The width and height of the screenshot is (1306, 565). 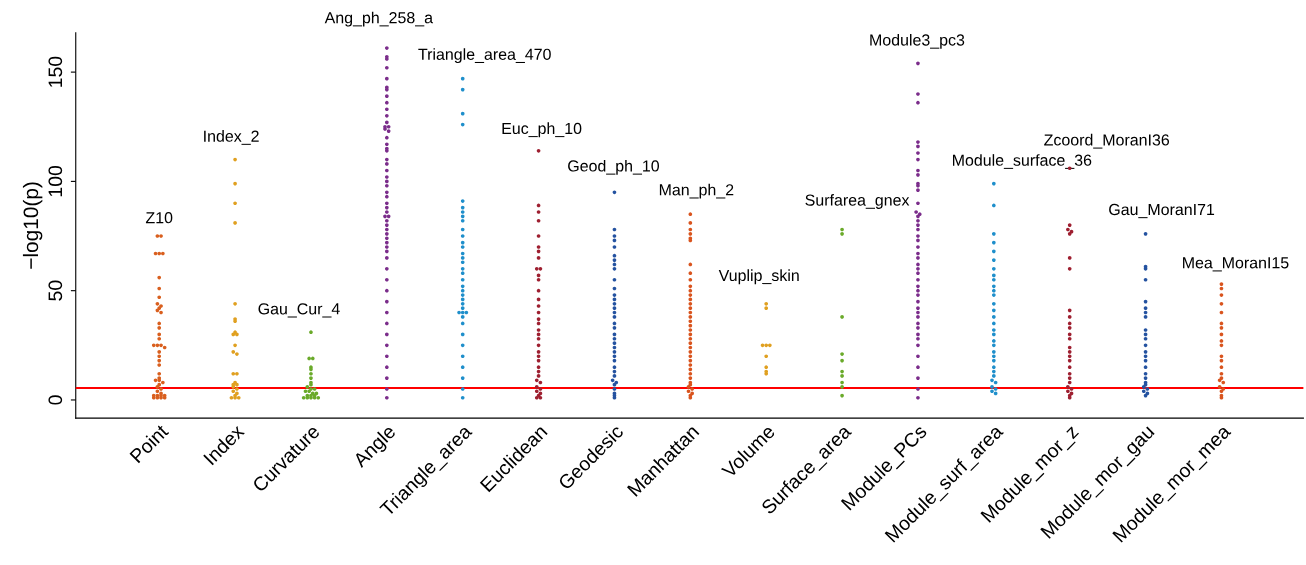 I want to click on y-tick-label: 100, so click(x=55, y=181).